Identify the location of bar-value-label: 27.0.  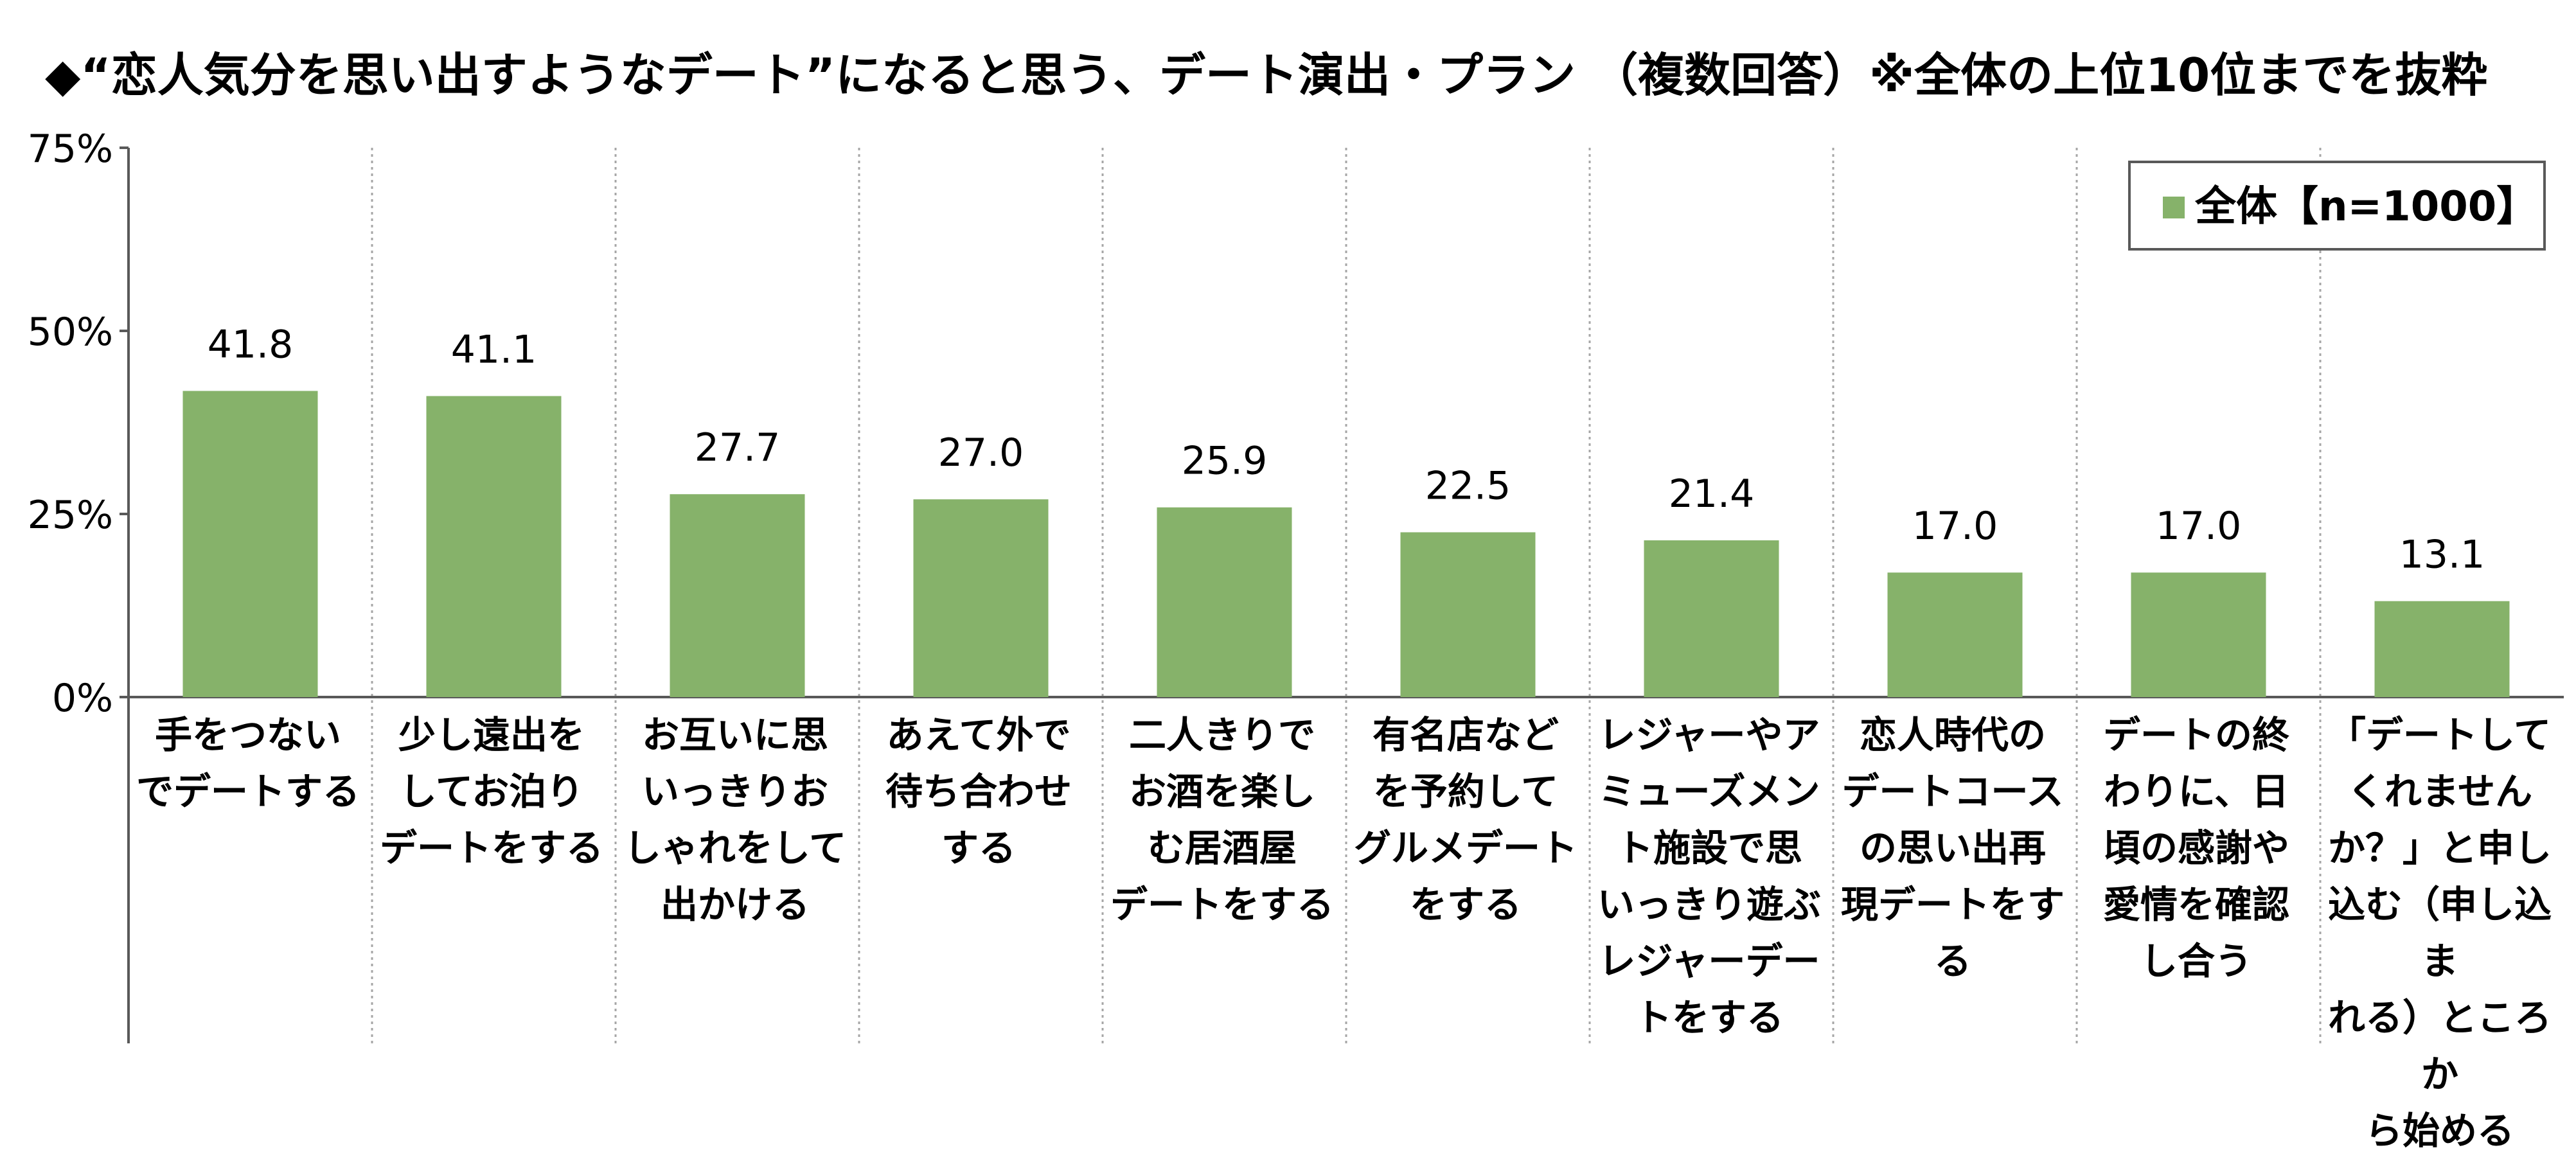
(981, 452).